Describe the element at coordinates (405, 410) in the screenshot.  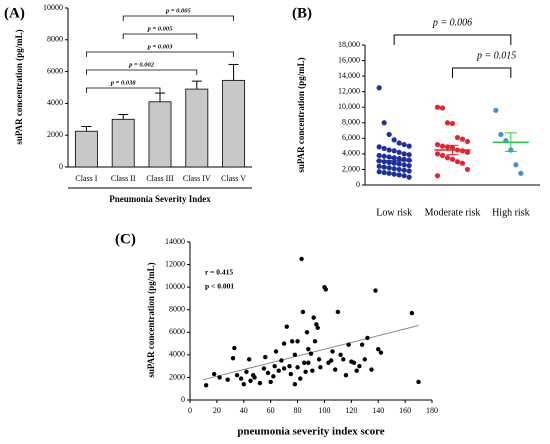
I see `x-tick-label: 160` at that location.